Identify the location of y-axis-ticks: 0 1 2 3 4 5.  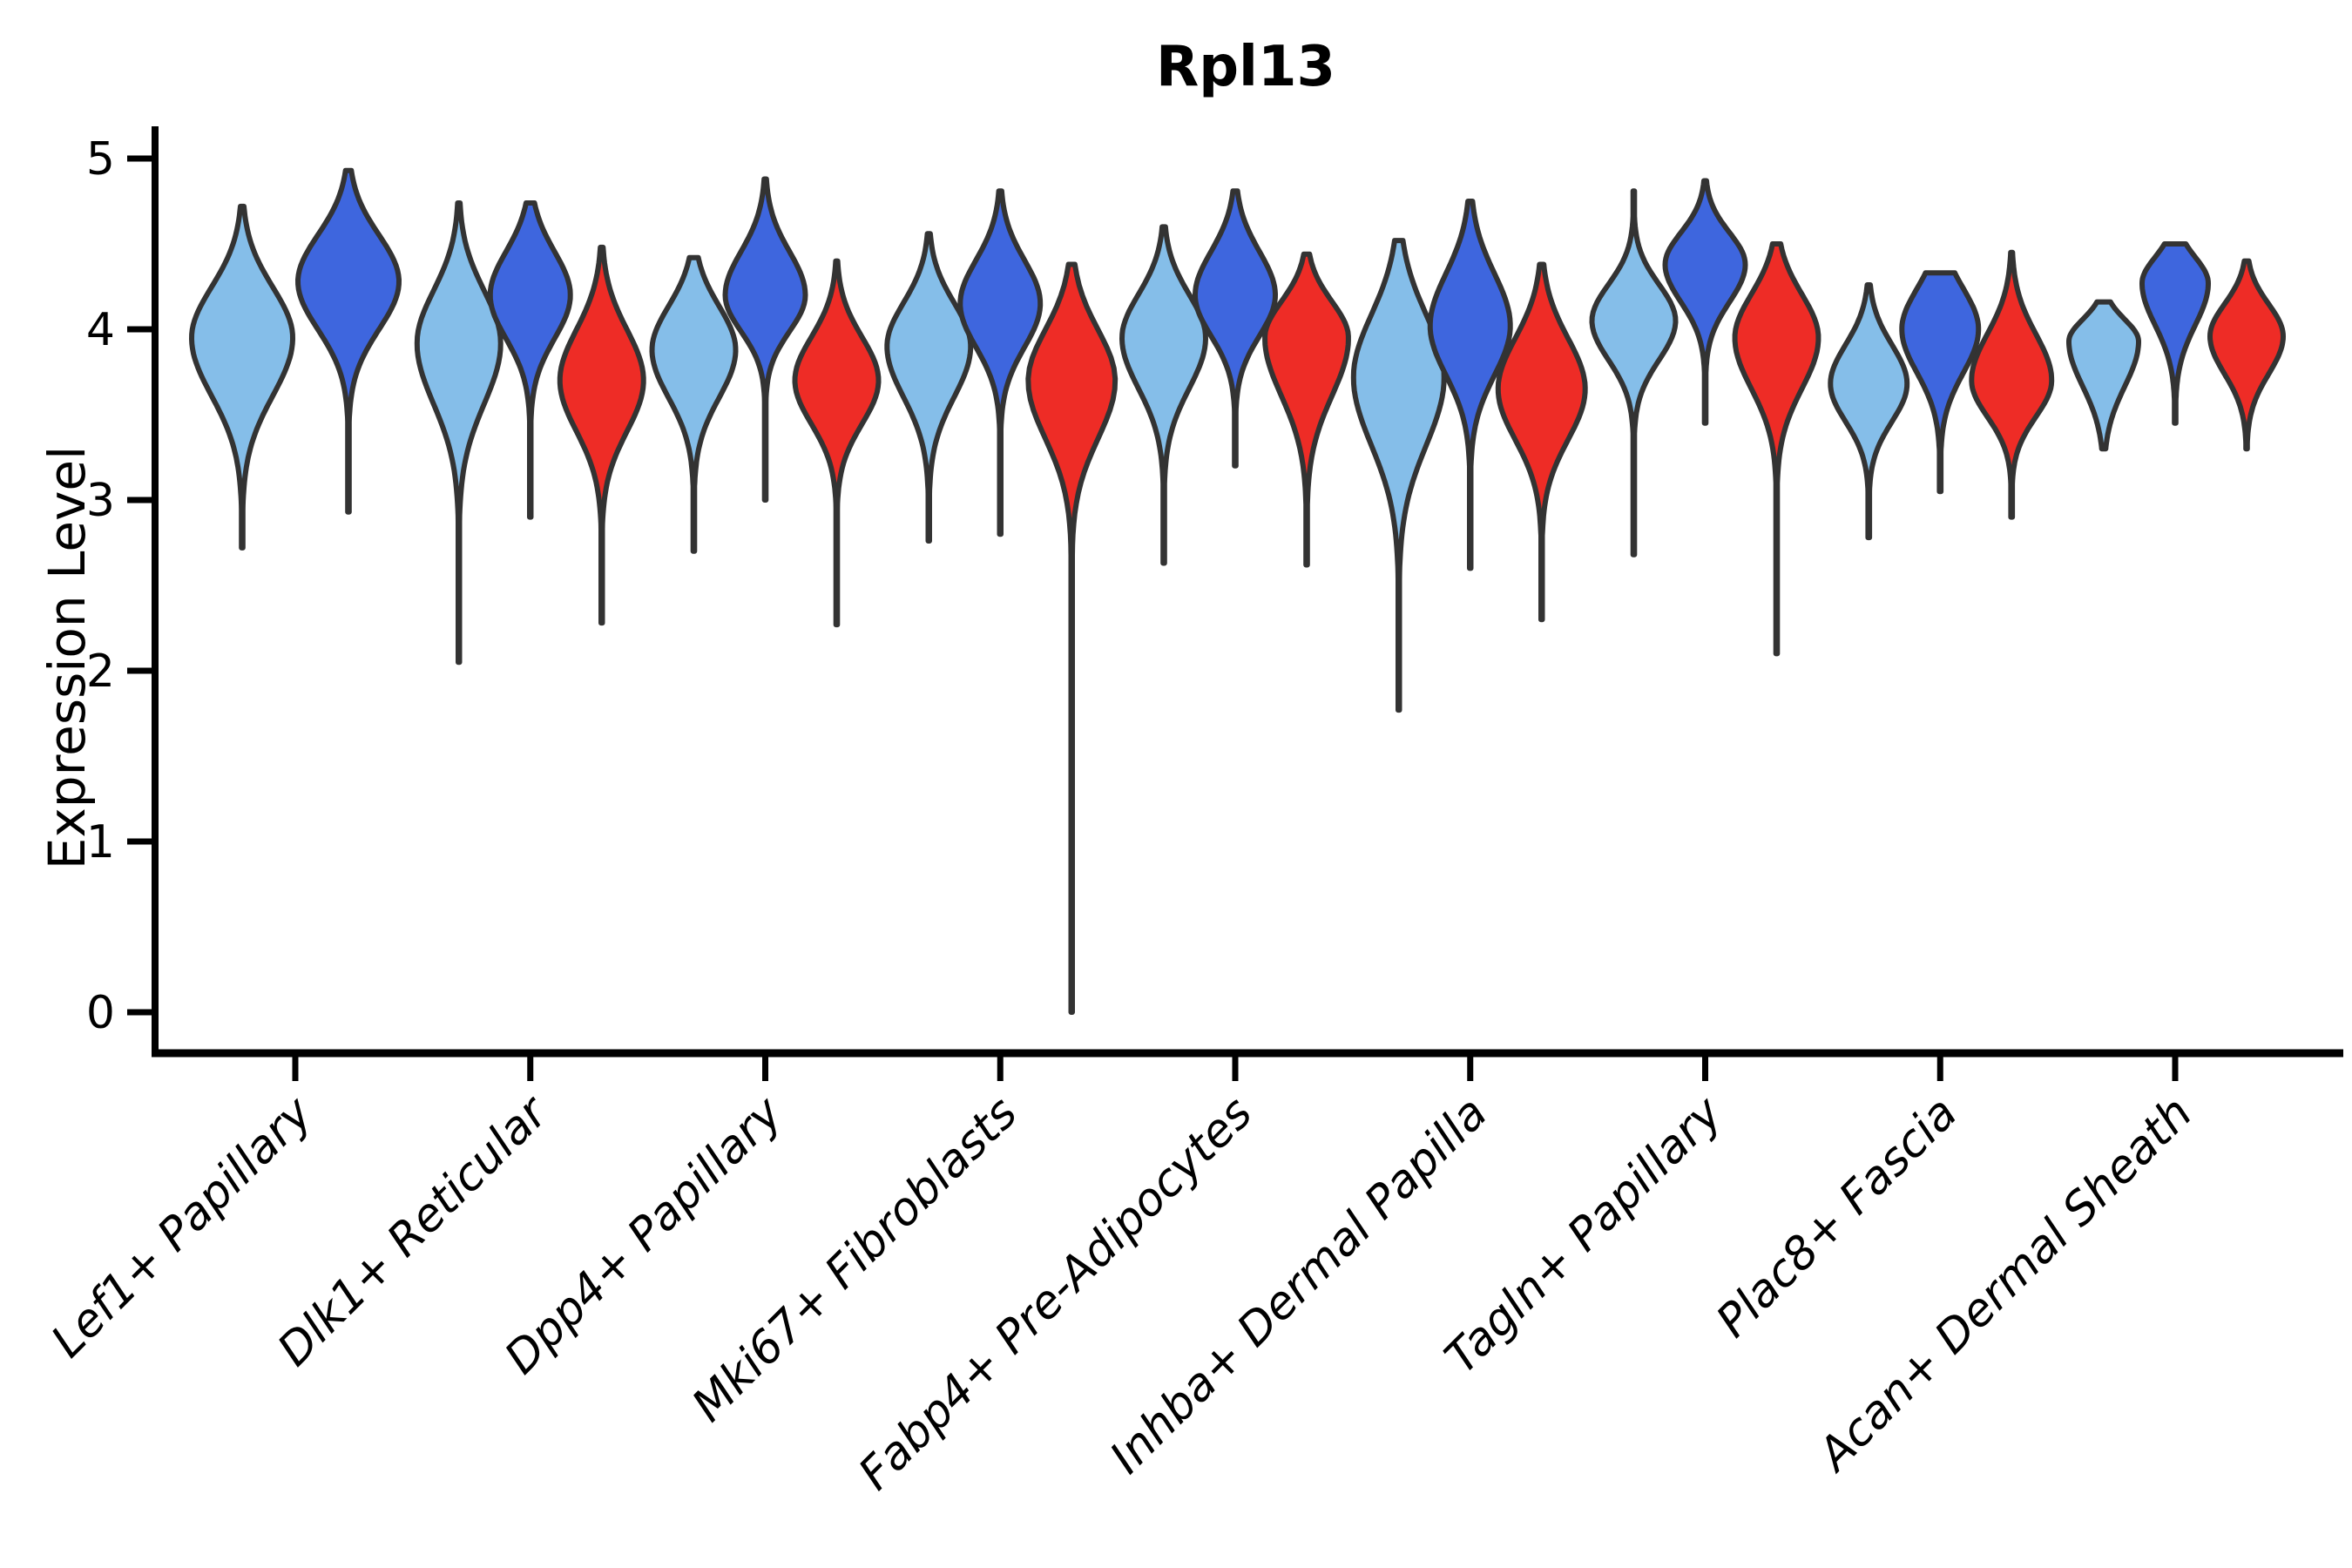
(120, 586).